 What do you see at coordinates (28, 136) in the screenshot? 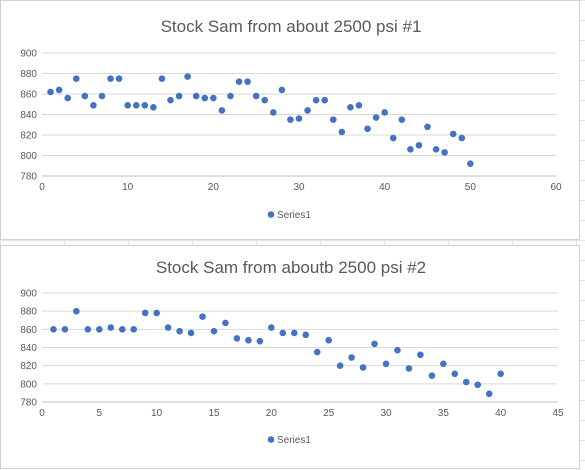
I see `chart-1-y-tick-label: 820` at bounding box center [28, 136].